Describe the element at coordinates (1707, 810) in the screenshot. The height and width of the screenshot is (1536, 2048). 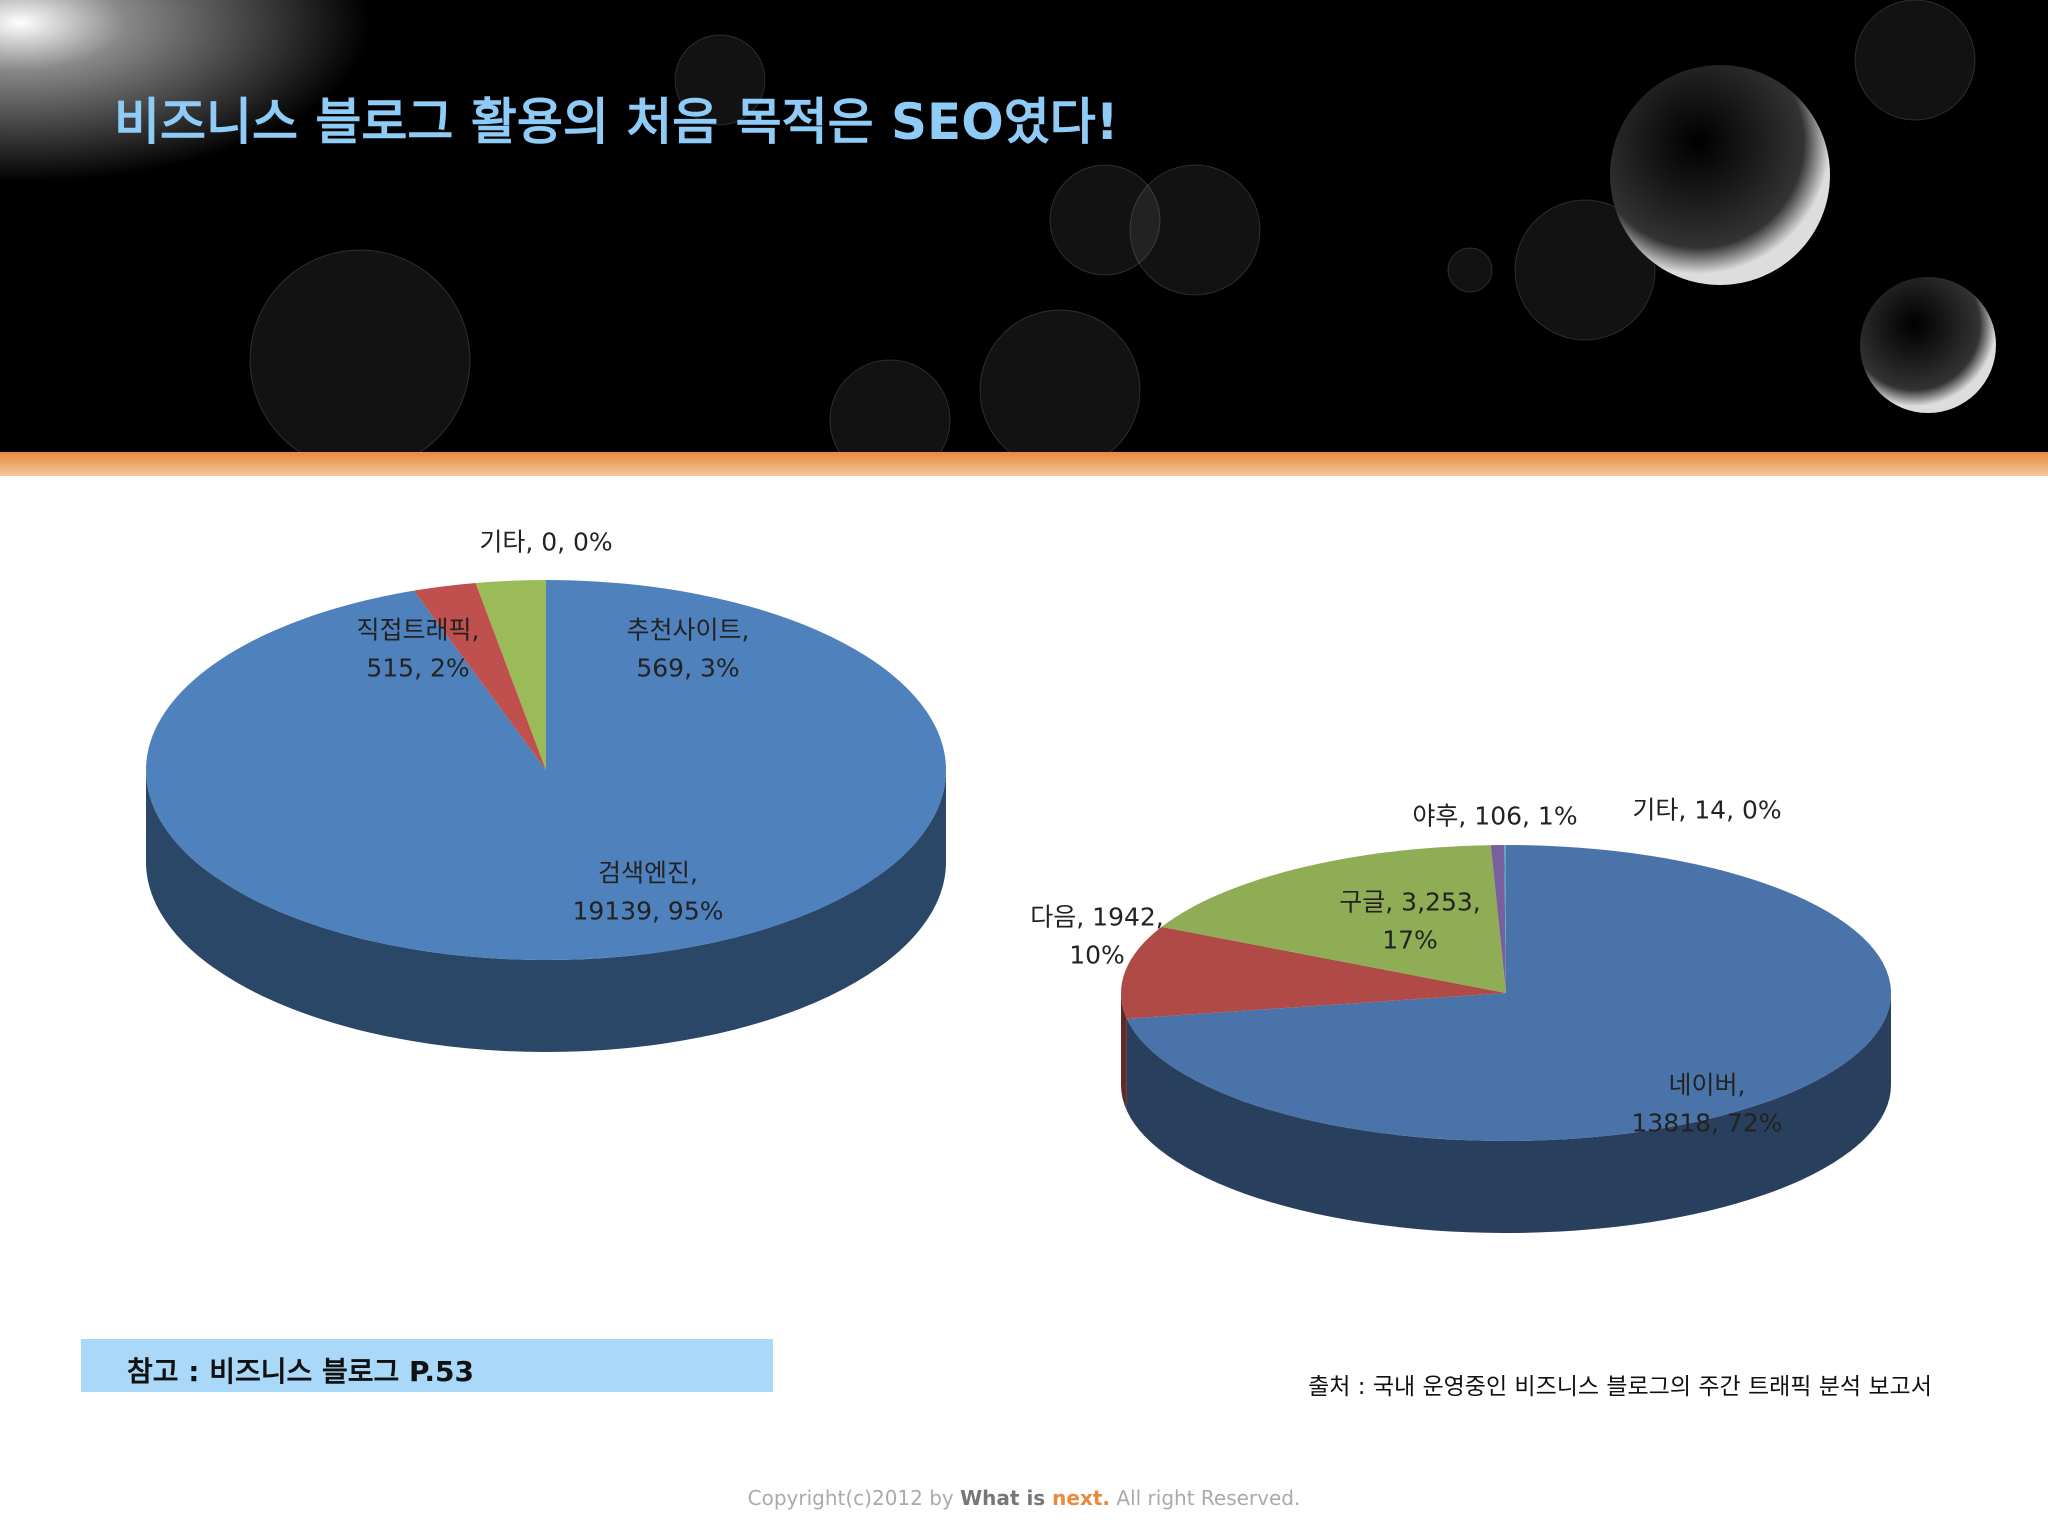
I see `data-label: 기타, 14, 0%` at that location.